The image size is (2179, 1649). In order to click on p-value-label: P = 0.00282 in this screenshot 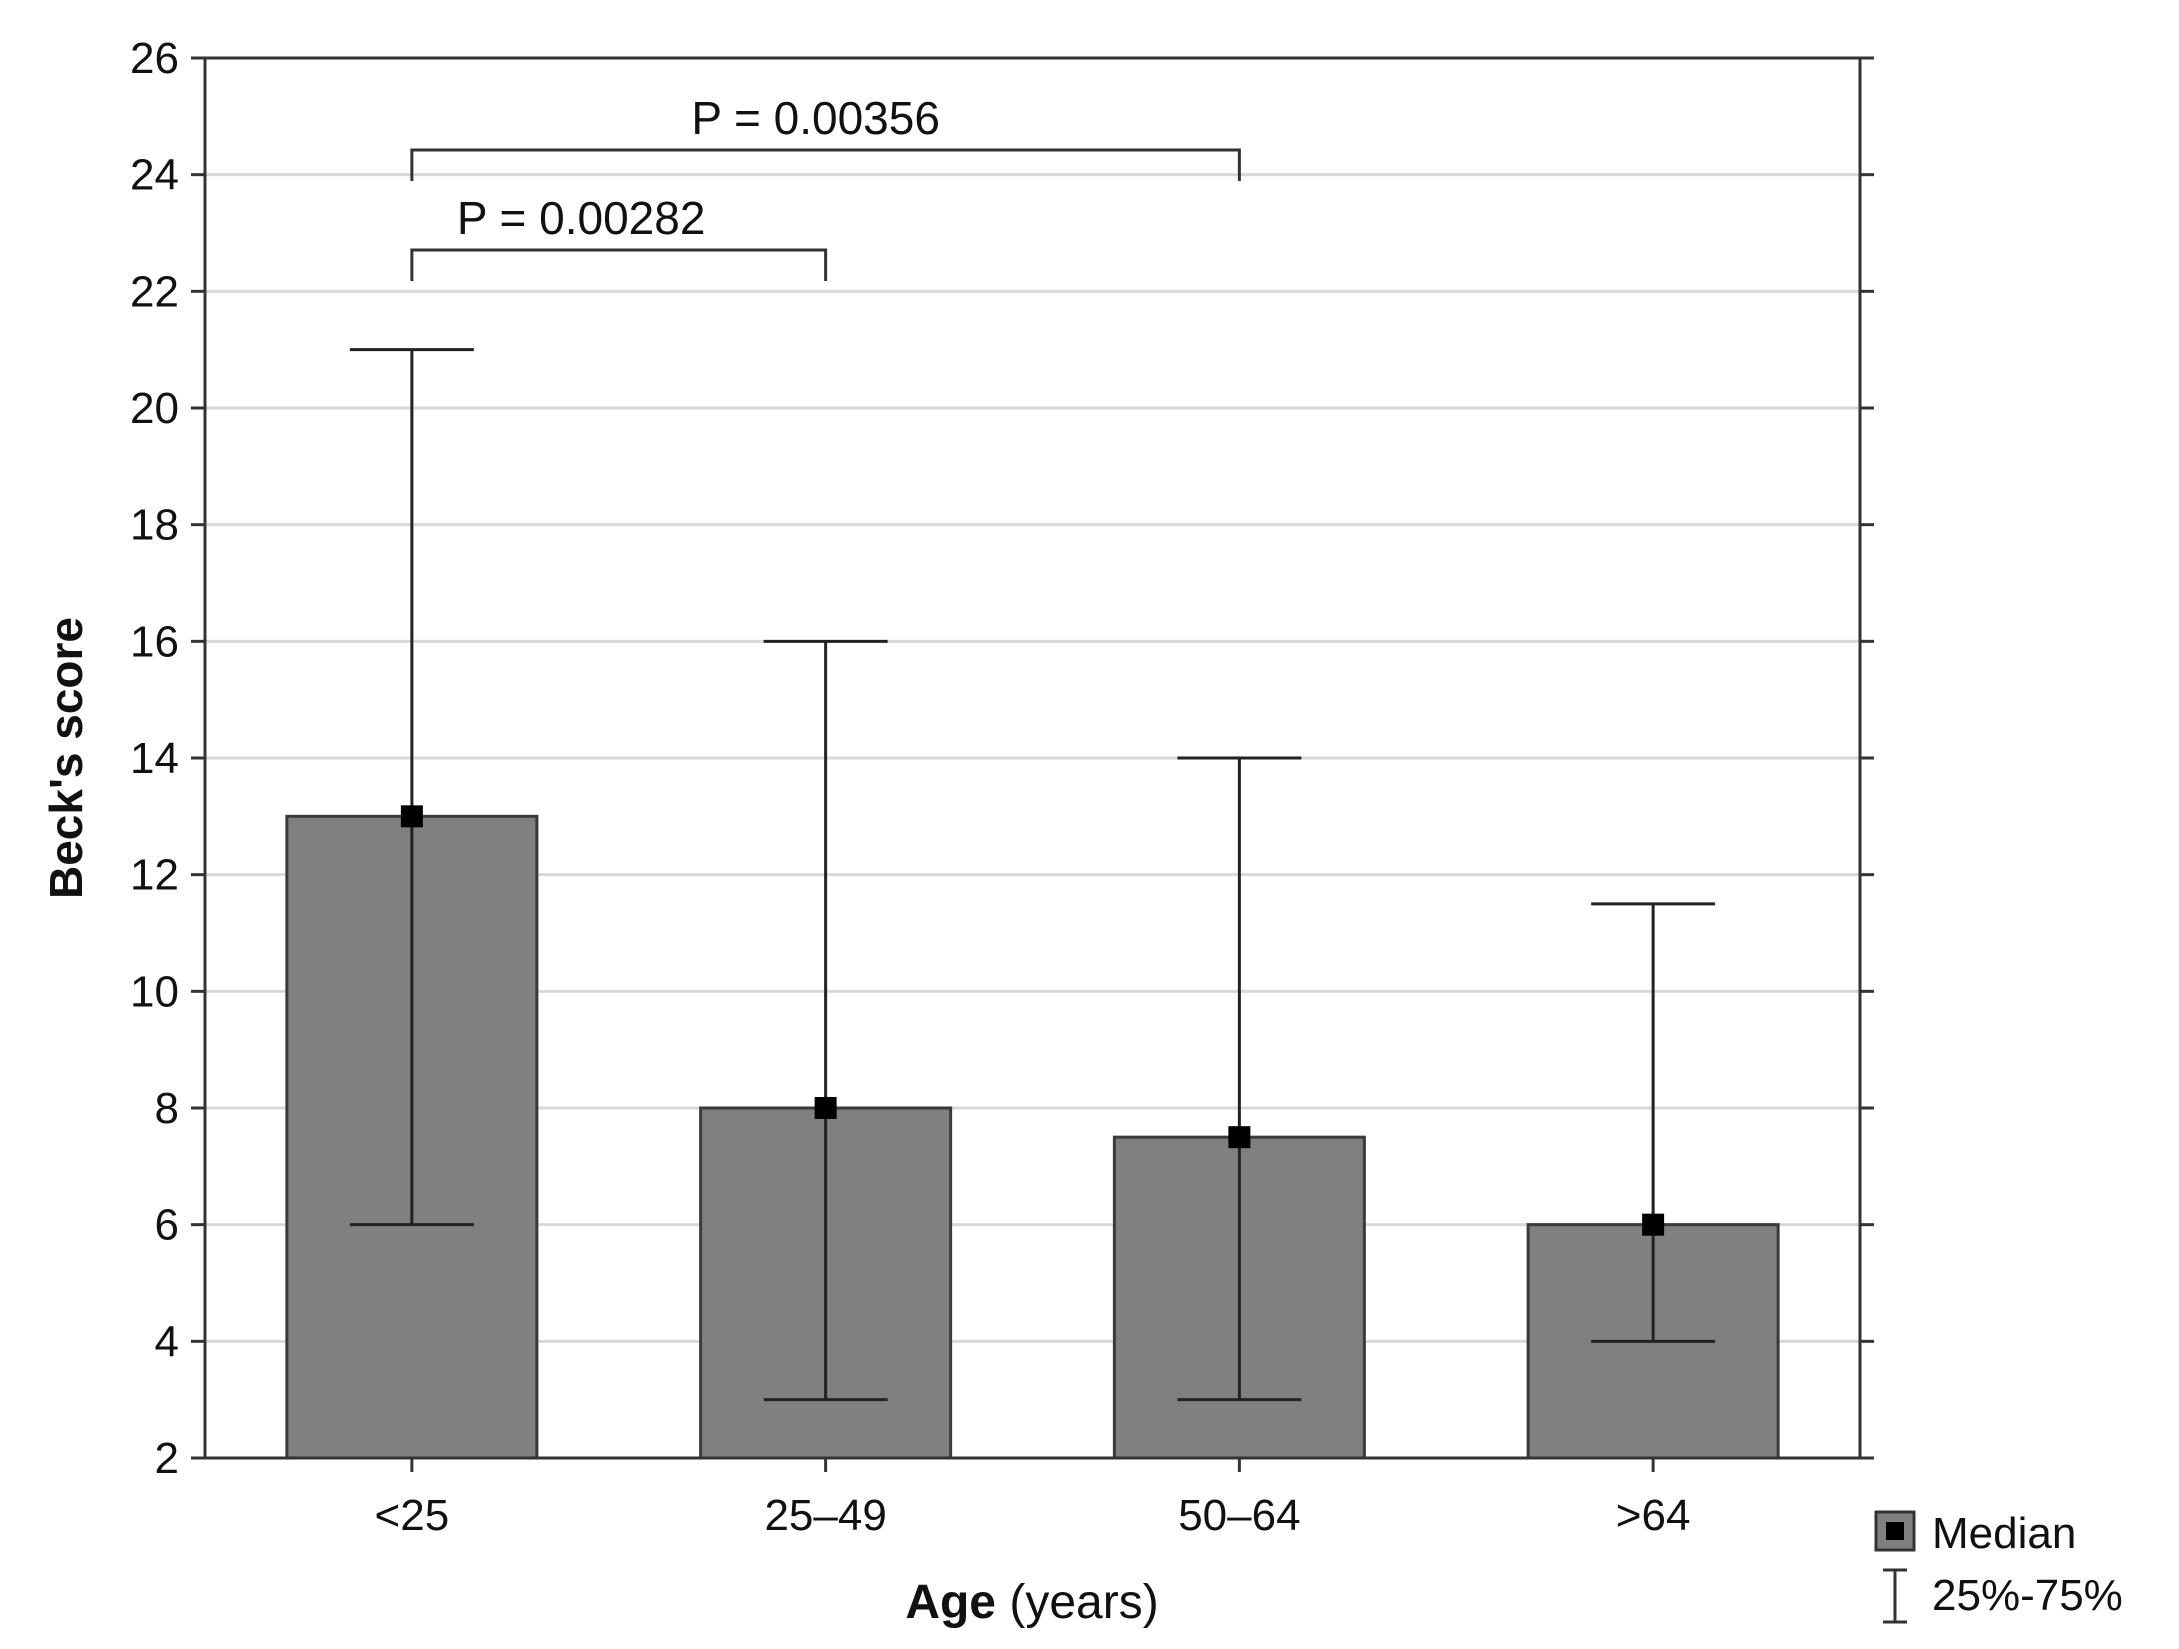, I will do `click(581, 218)`.